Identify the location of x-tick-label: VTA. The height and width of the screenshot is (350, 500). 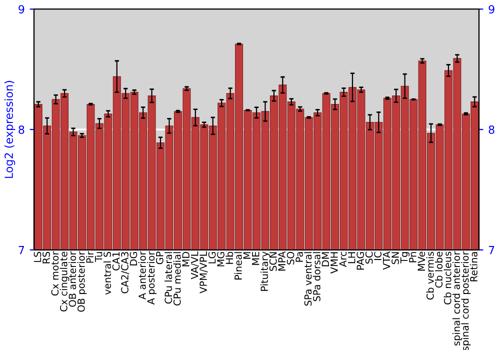
(386, 260).